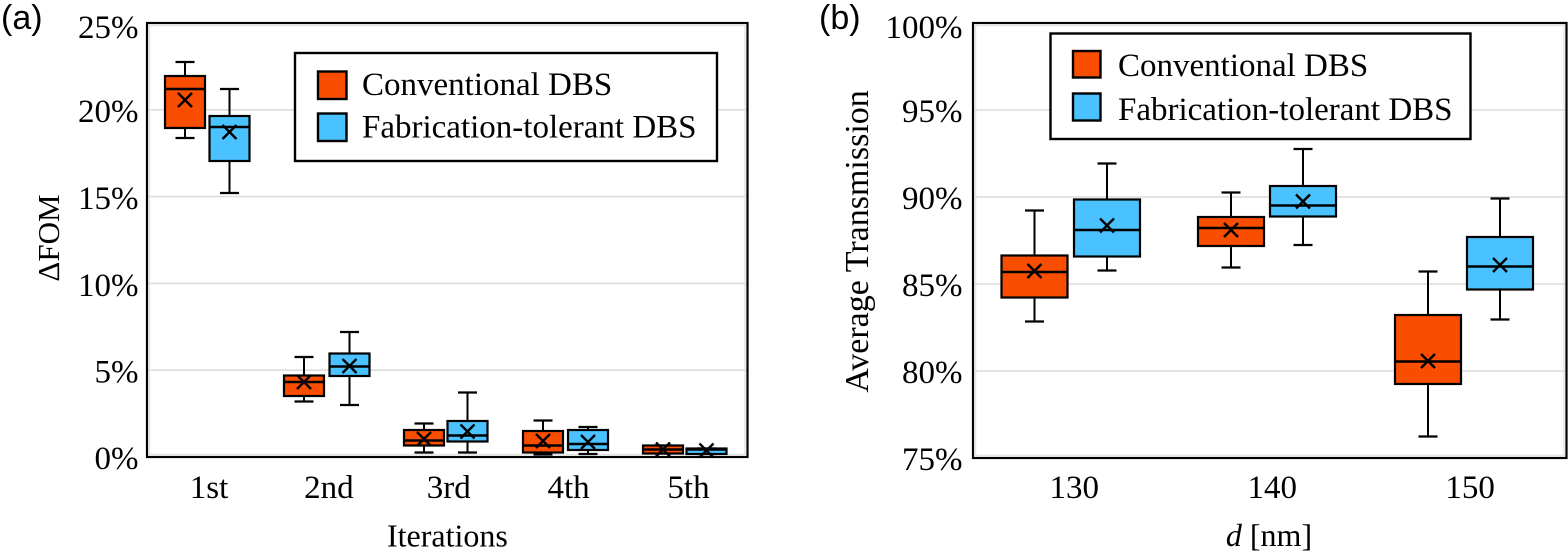 This screenshot has width=1568, height=553. Describe the element at coordinates (569, 488) in the screenshot. I see `svg-text: 4th` at that location.